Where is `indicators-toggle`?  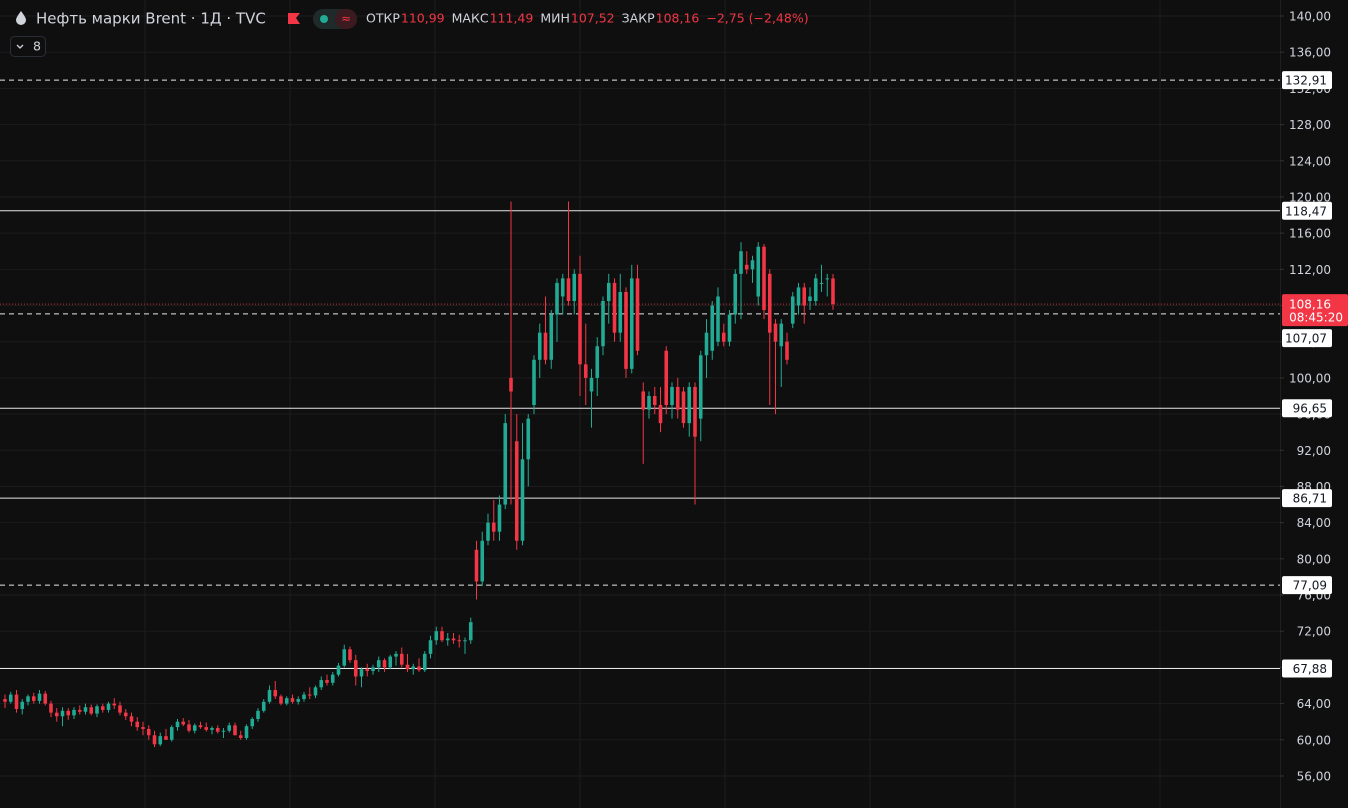 indicators-toggle is located at coordinates (28, 46).